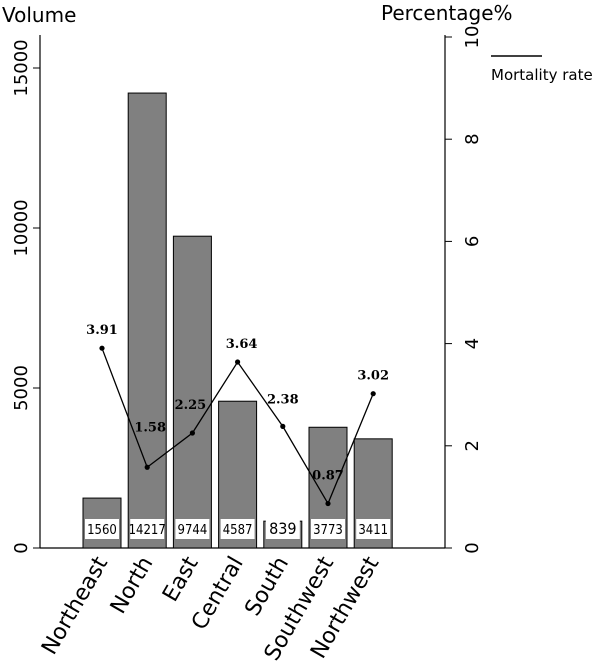 Image resolution: width=597 pixels, height=662 pixels. I want to click on bar-value-label: 3411, so click(373, 530).